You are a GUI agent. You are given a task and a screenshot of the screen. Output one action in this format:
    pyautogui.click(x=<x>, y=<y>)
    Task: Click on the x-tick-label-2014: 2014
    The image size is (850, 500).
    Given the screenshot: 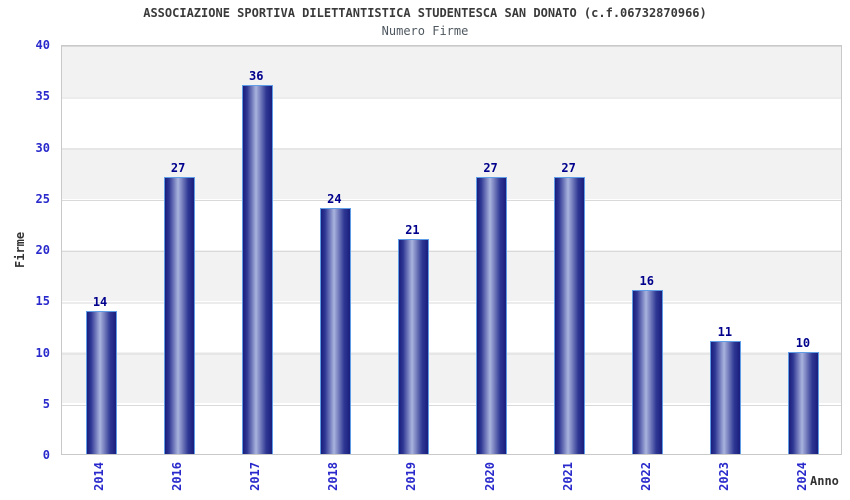 What is the action you would take?
    pyautogui.click(x=99, y=476)
    